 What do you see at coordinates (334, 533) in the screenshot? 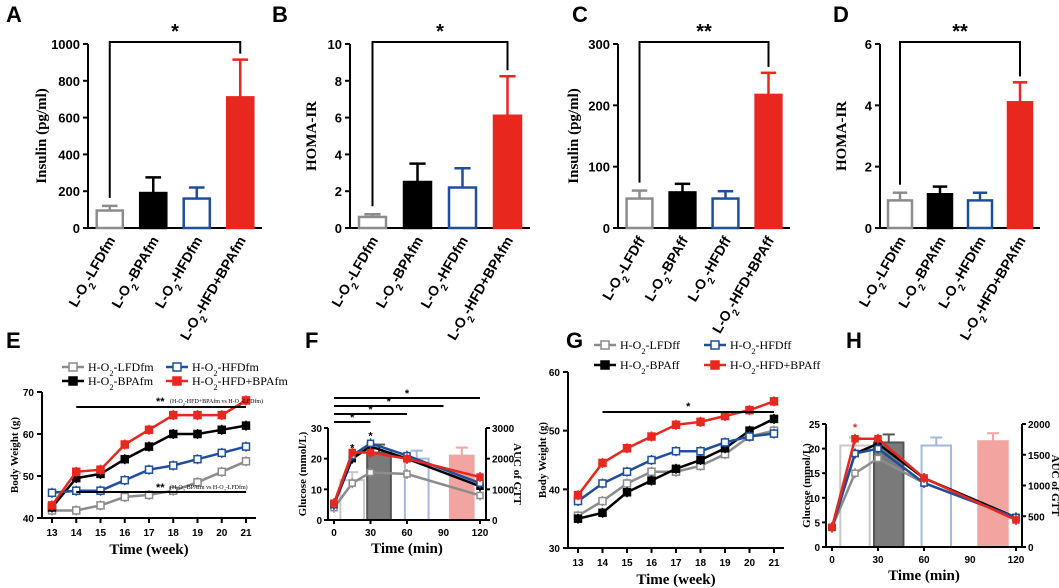
I see `x-tick-label: 0` at bounding box center [334, 533].